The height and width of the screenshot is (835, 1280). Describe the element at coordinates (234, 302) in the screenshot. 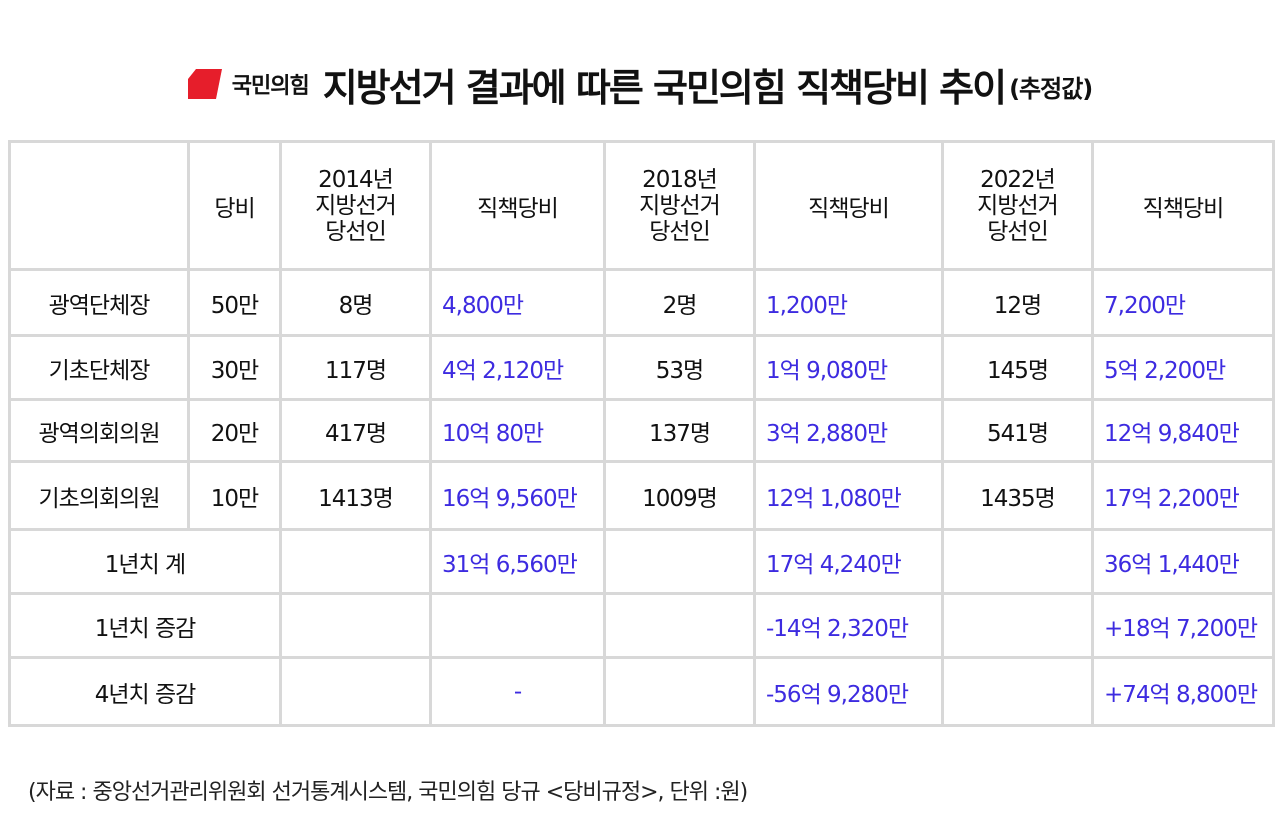

I see `fee-cell: 50만` at that location.